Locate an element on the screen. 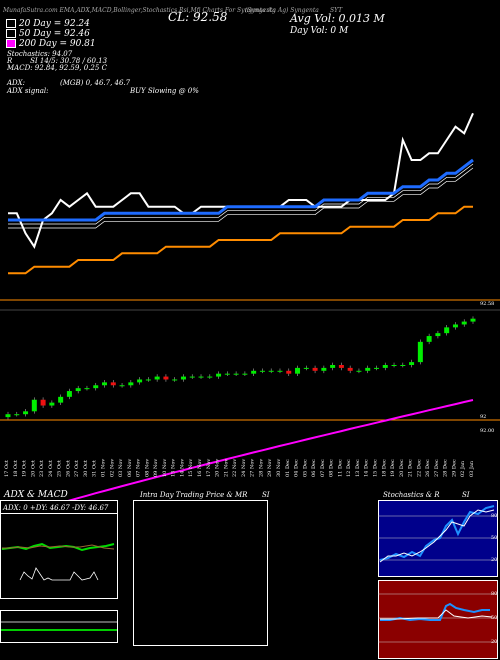  adx-panel-frame is located at coordinates (59, 549).